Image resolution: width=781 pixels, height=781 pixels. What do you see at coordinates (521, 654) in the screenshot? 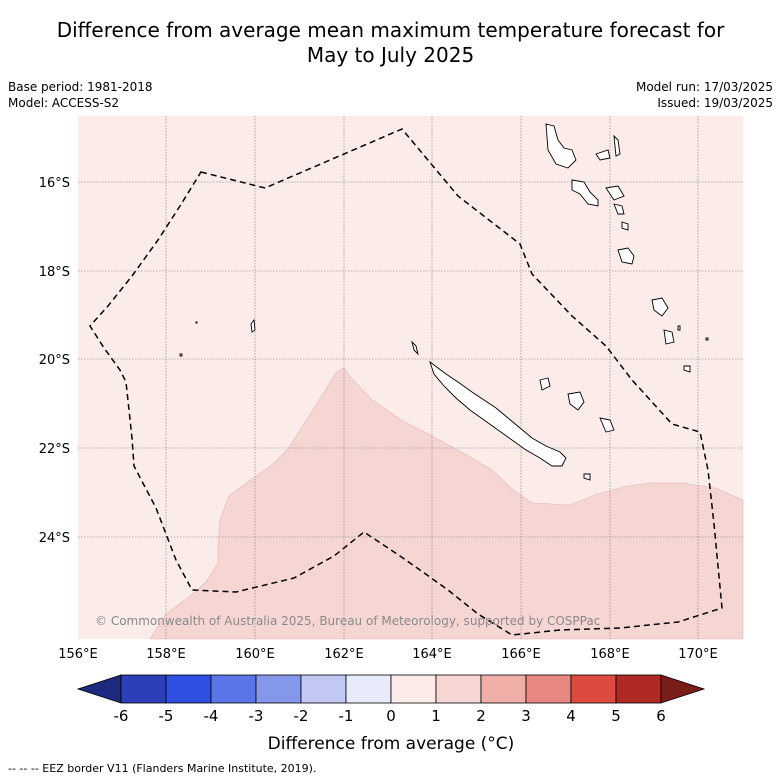
I see `lon-tick-166e: 166°E` at bounding box center [521, 654].